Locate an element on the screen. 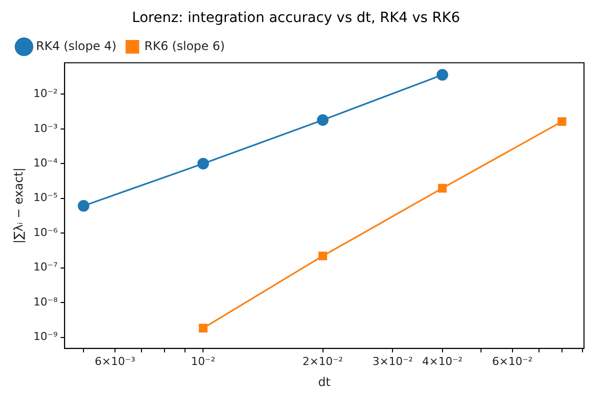 The image size is (600, 400). y-tick-label: 10⁻³ is located at coordinates (45, 128).